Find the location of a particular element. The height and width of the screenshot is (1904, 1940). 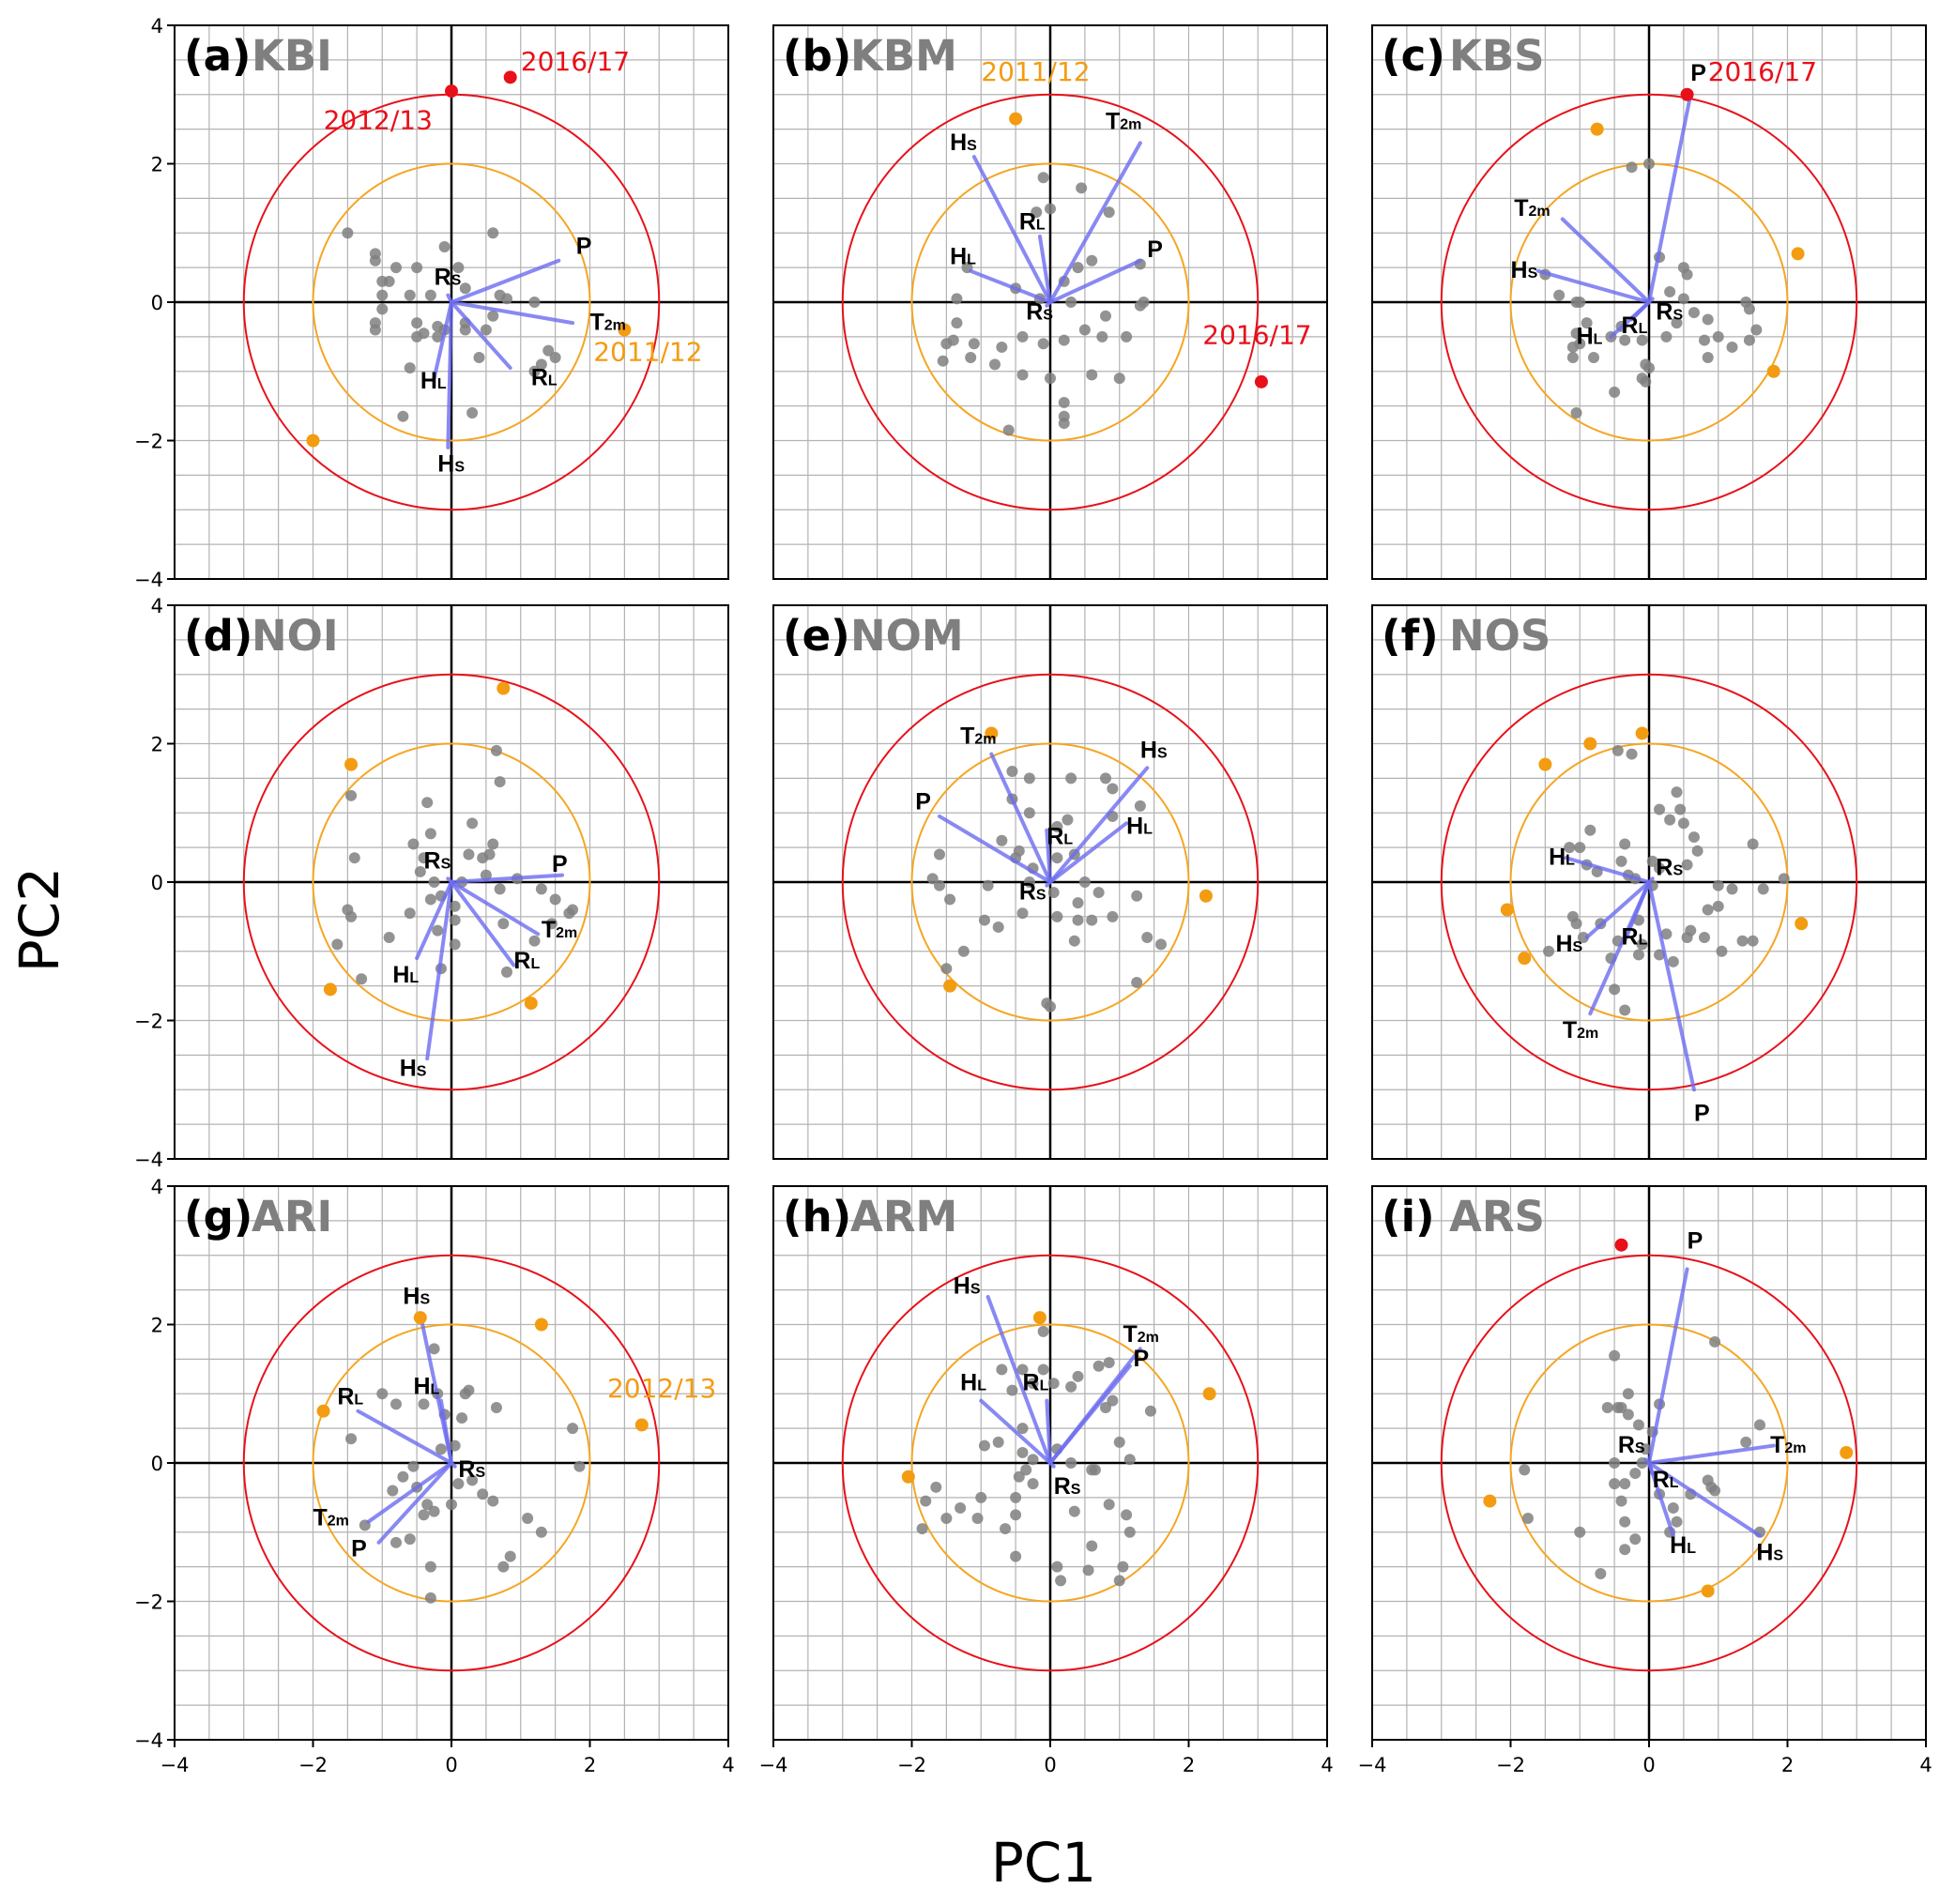

x-axis-label: PC1 is located at coordinates (1043, 1863).